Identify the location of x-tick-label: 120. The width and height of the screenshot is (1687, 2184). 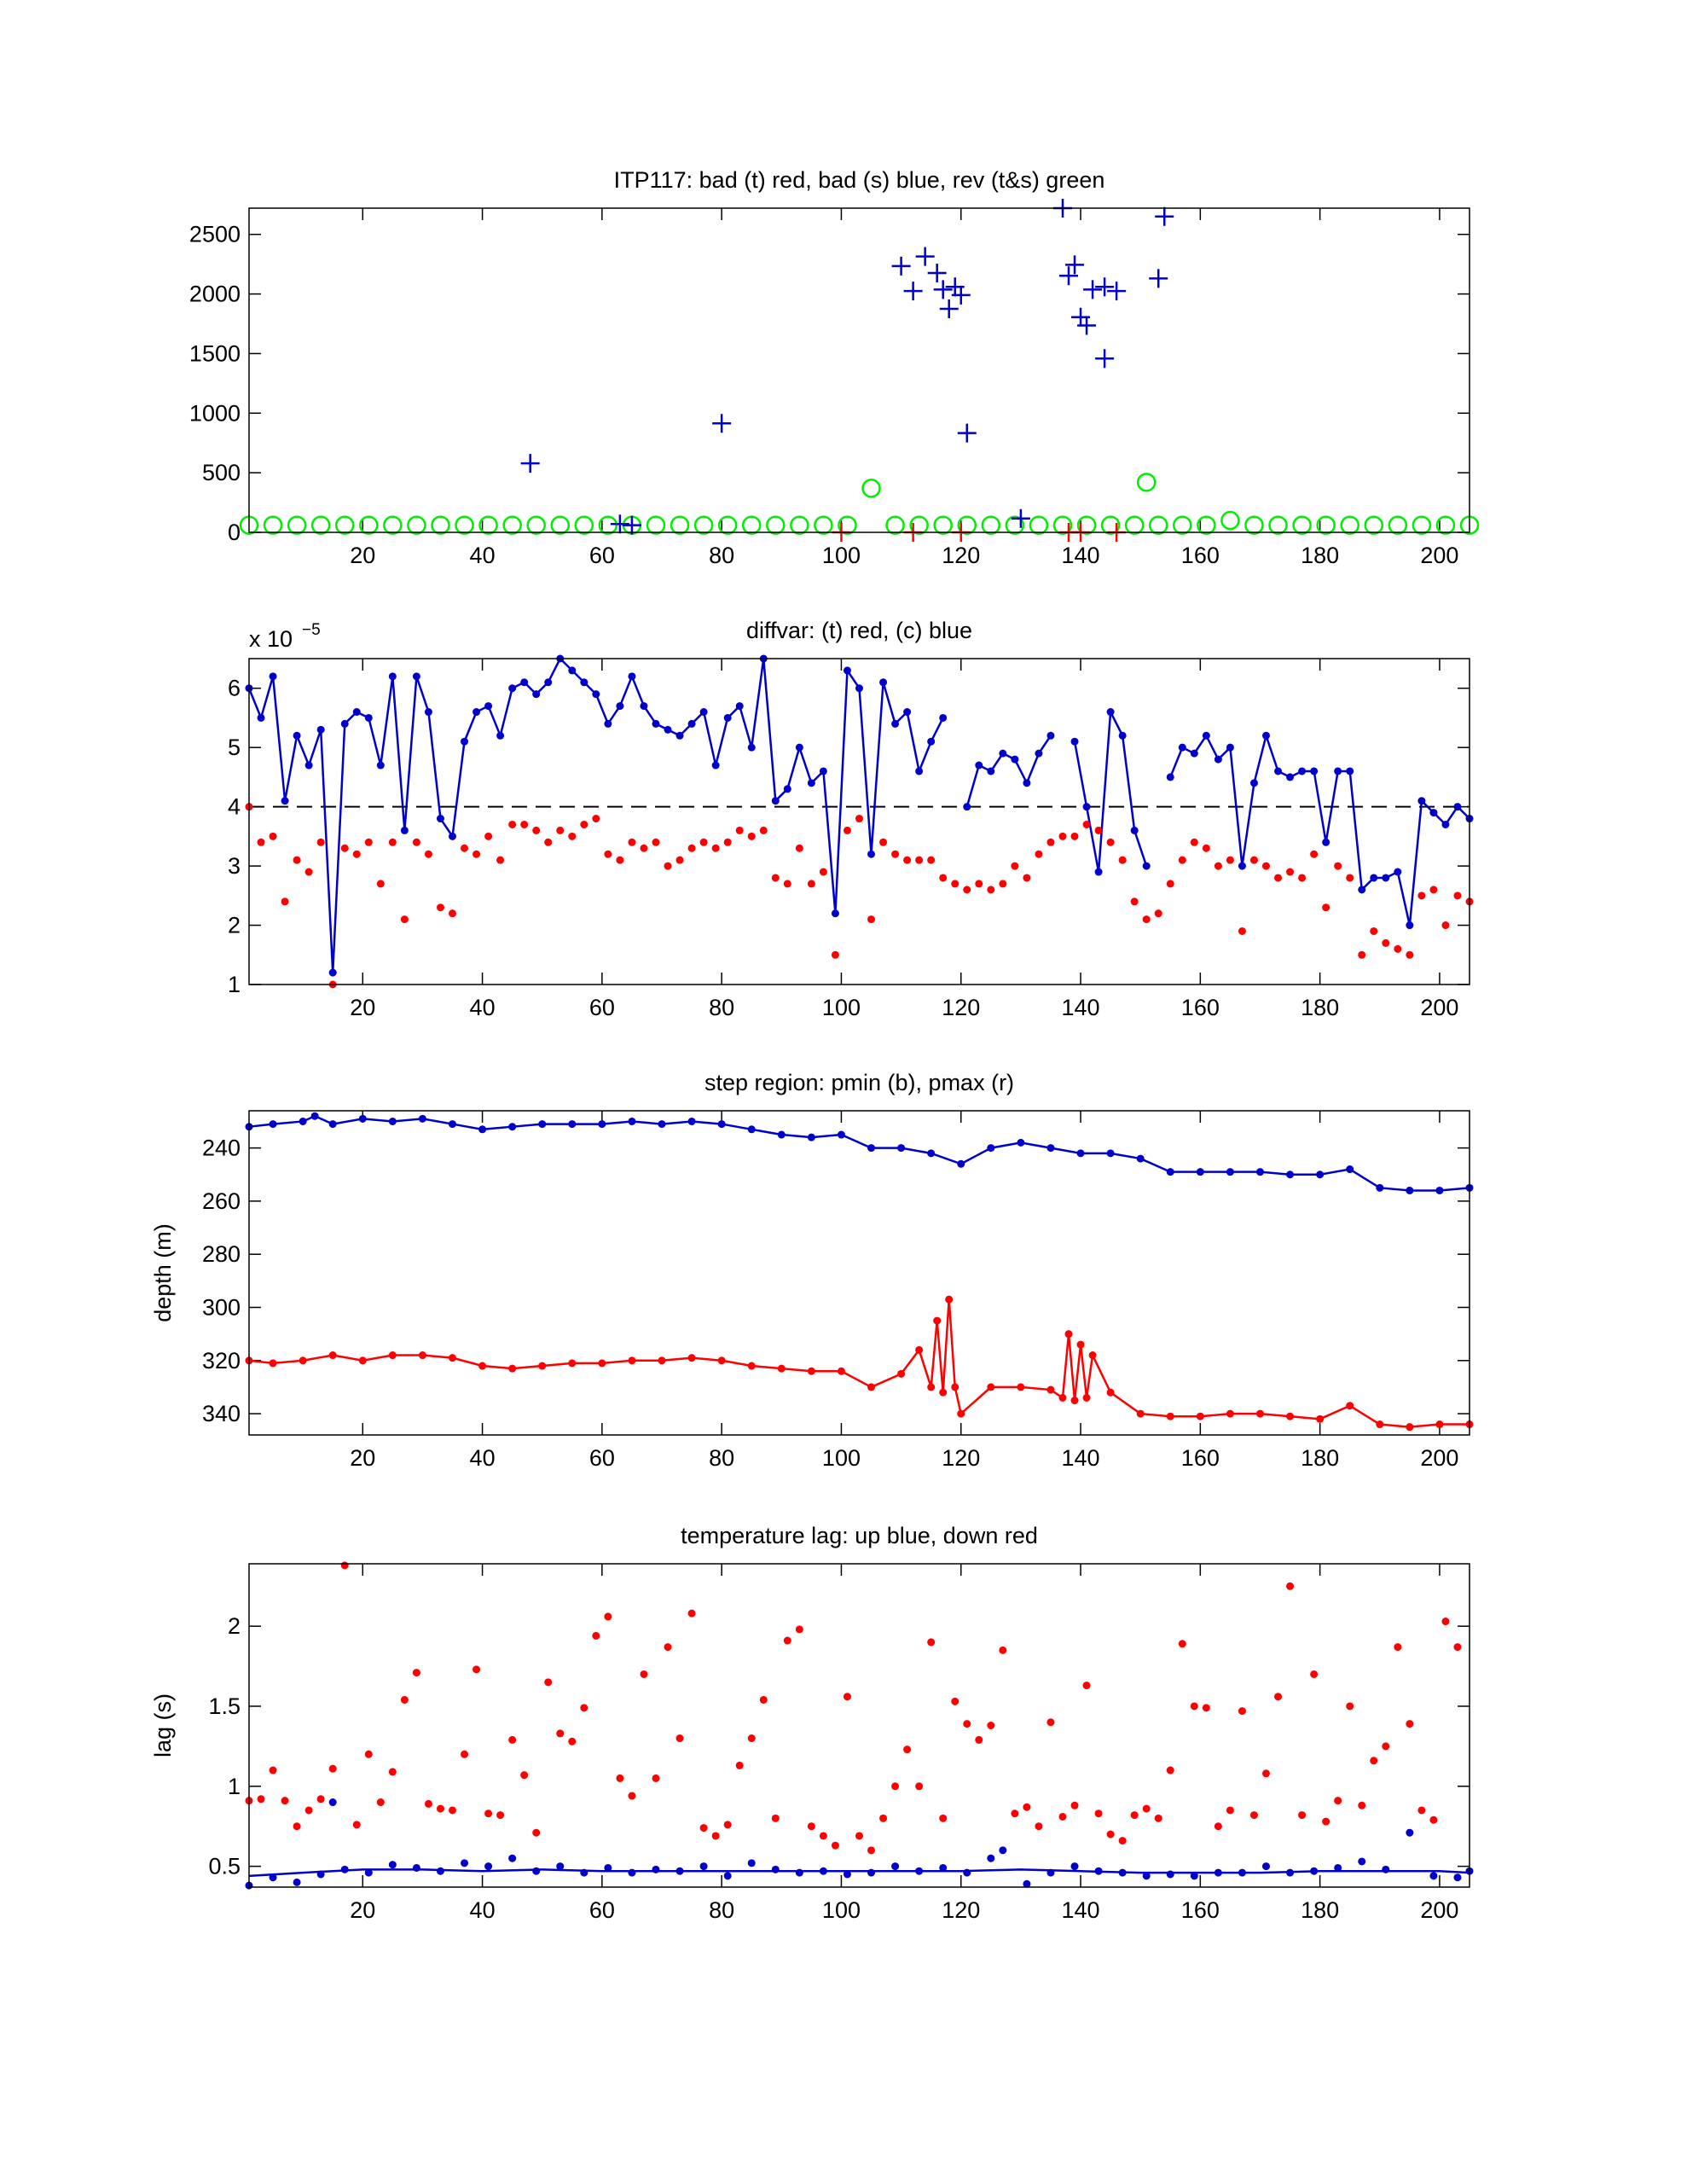
(961, 1910).